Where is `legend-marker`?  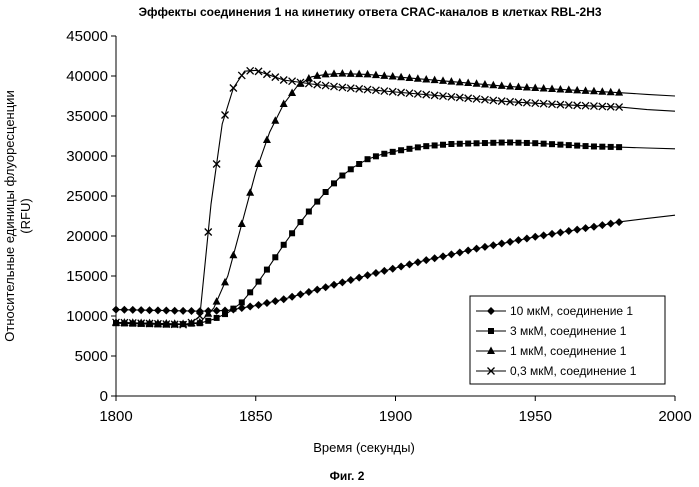 legend-marker is located at coordinates (491, 331).